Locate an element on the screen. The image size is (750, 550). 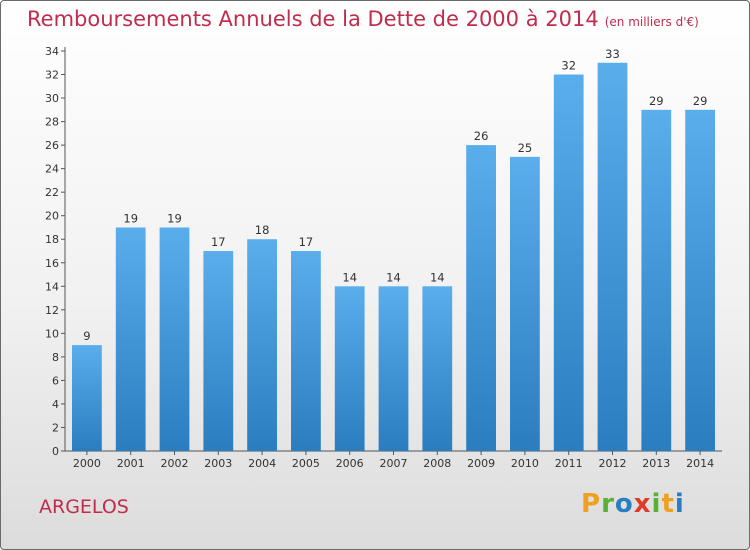
logo-letter: o is located at coordinates (624, 504).